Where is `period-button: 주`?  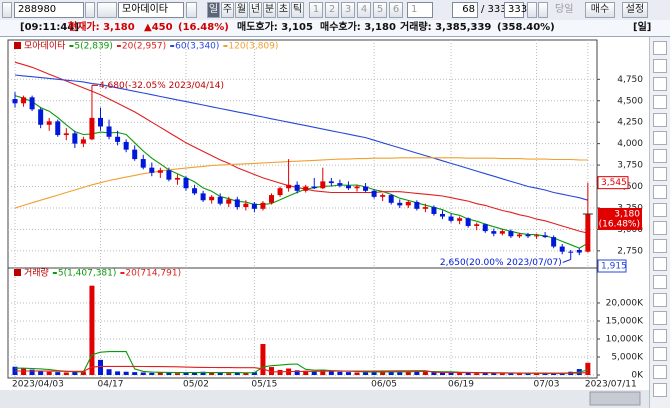
period-button: 주 is located at coordinates (227, 10).